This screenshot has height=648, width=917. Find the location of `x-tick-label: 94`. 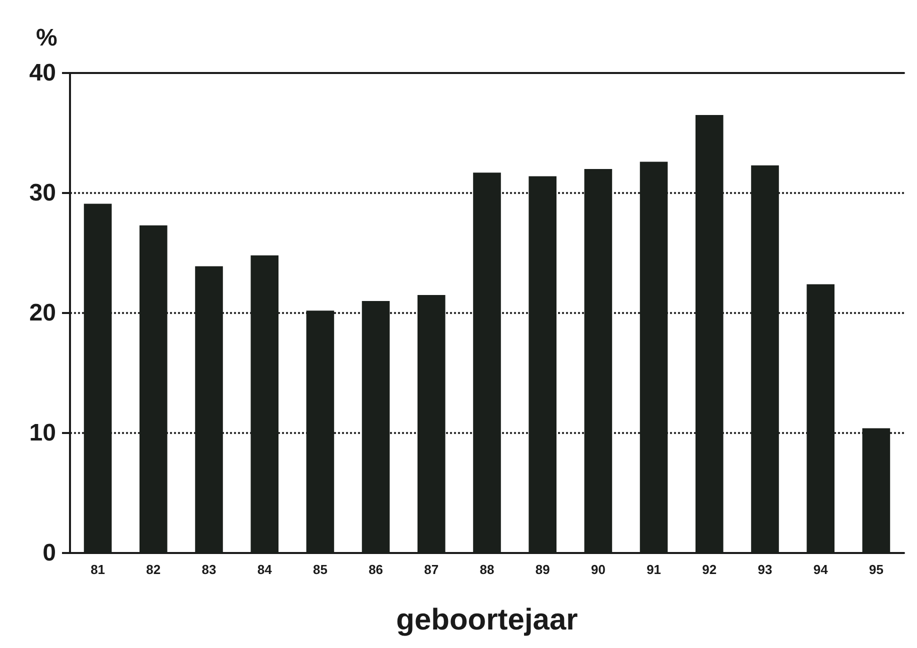

x-tick-label: 94 is located at coordinates (821, 569).